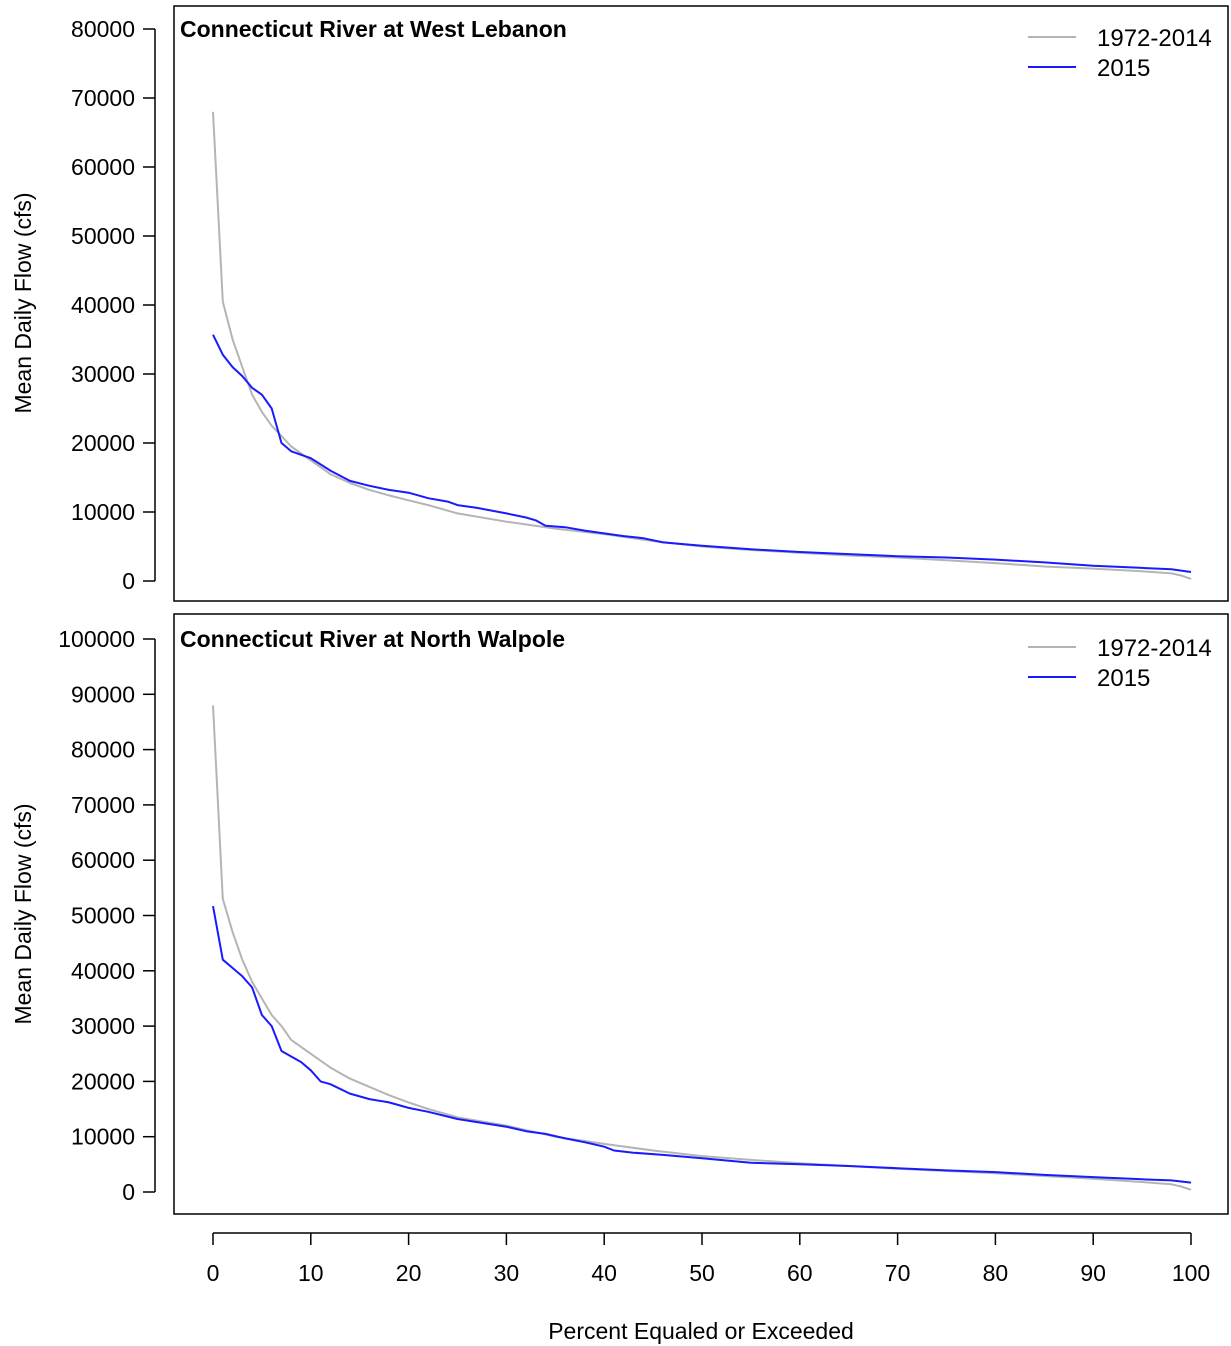  Describe the element at coordinates (1191, 1273) in the screenshot. I see `x-tick-label: 100` at that location.